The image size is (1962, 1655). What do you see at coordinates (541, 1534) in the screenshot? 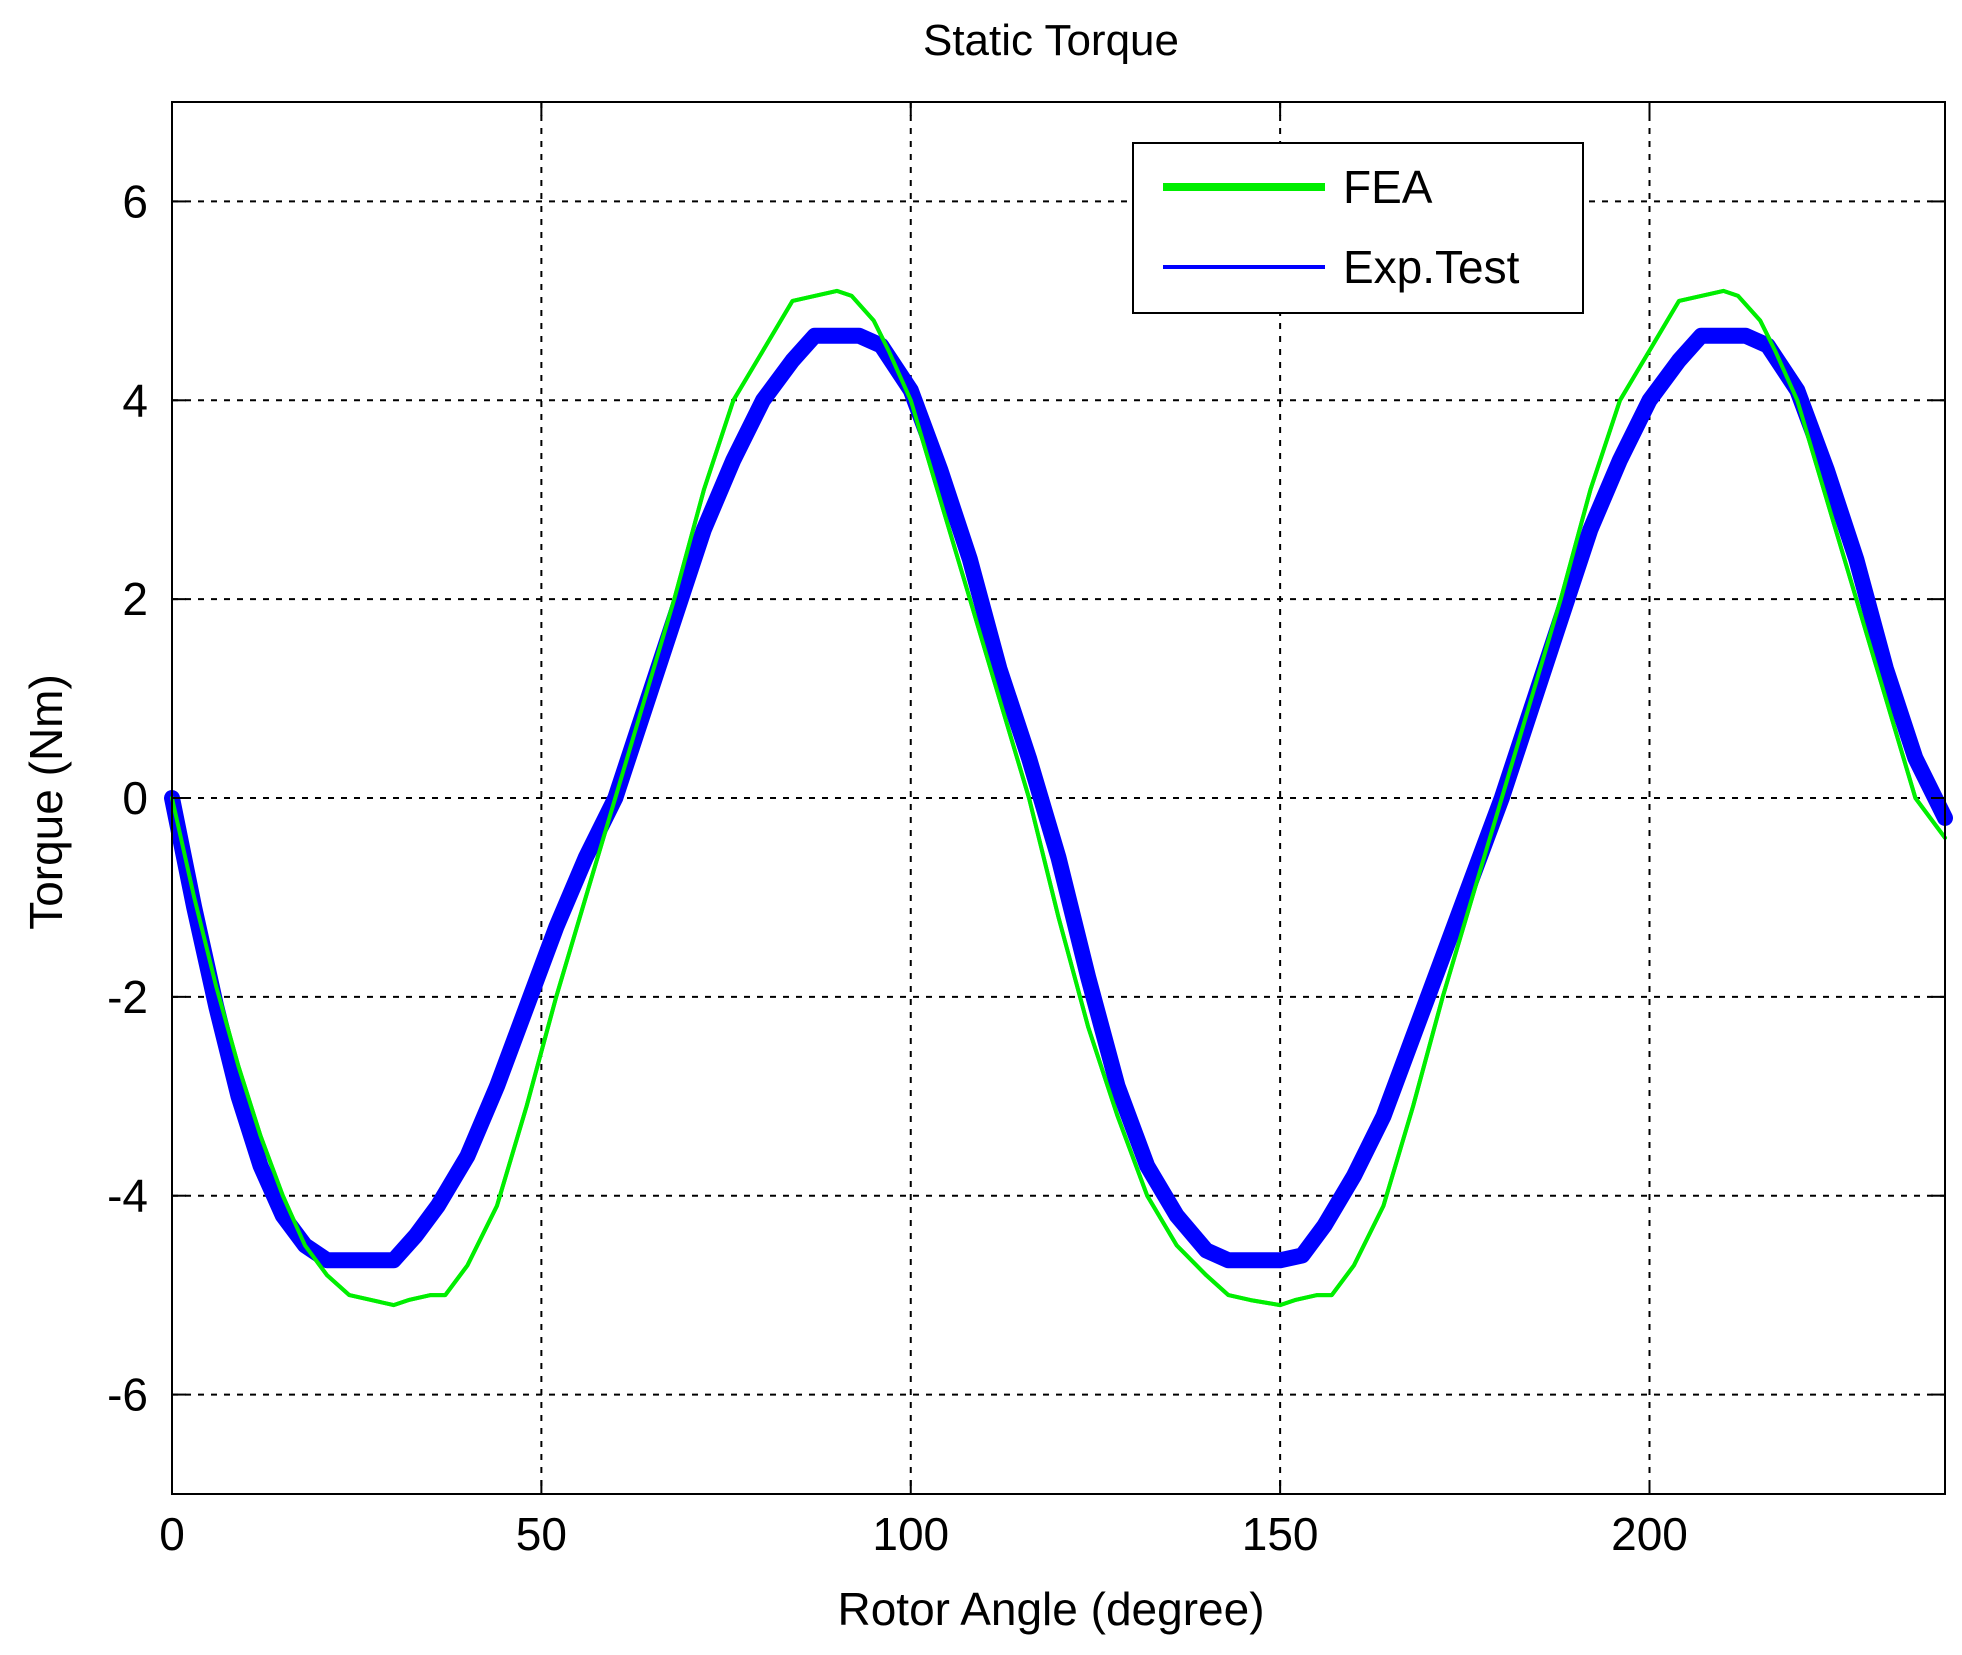
I see `x-tick-label: 50` at bounding box center [541, 1534].